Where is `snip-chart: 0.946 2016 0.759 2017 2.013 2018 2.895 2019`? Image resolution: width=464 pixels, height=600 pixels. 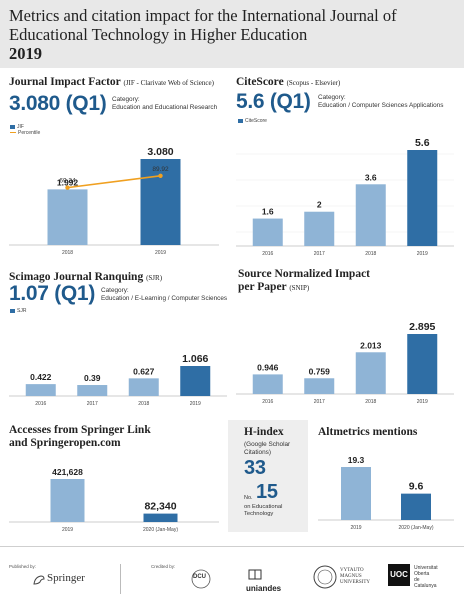
snip-chart: 0.946 2016 0.759 2017 2.013 2018 2.895 2019 is located at coordinates (345, 363).